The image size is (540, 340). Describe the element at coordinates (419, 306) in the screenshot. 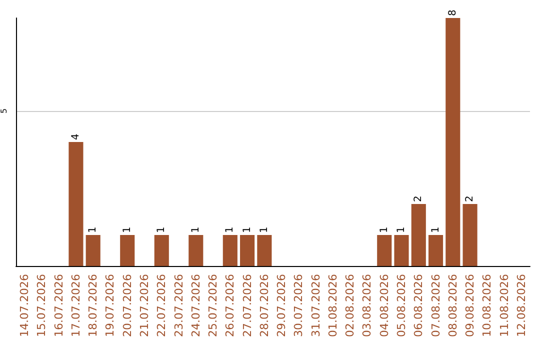

I see `x-tick-label: 06.08.2026` at that location.